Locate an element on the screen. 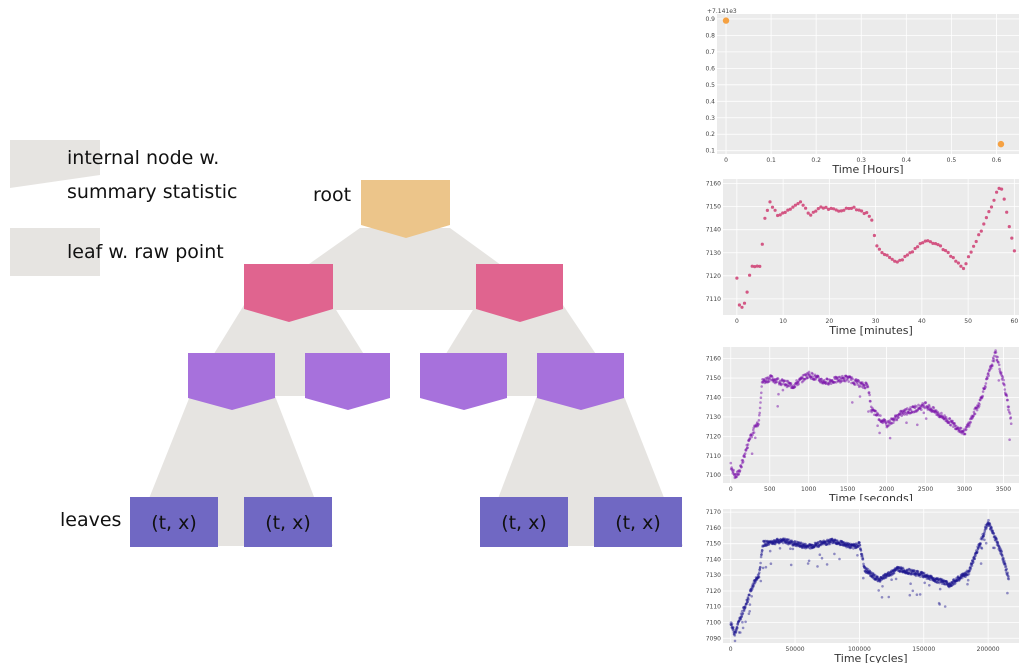 The width and height of the screenshot is (1036, 665). y-tick-label: 7160 is located at coordinates (713, 184).